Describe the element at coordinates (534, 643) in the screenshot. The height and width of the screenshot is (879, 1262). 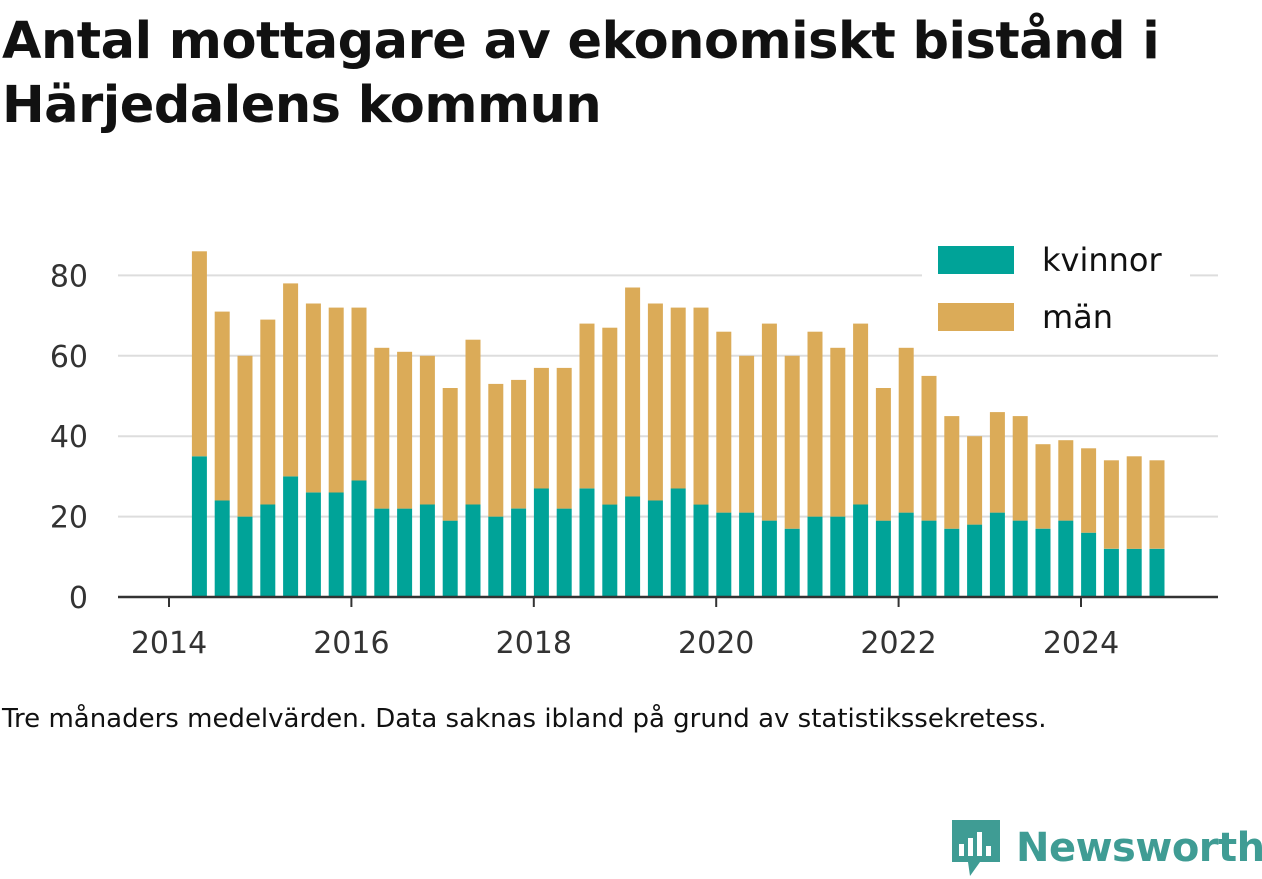
I see `x-tick-label: 2018` at that location.